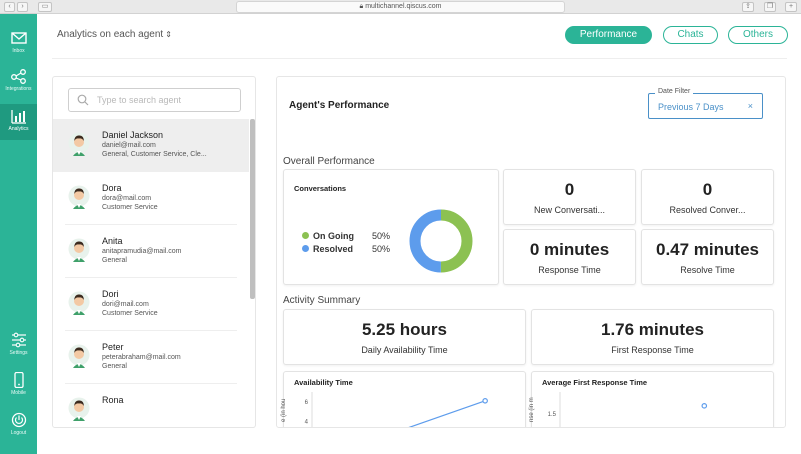  Describe the element at coordinates (18, 380) in the screenshot. I see `mobile-icon` at that location.